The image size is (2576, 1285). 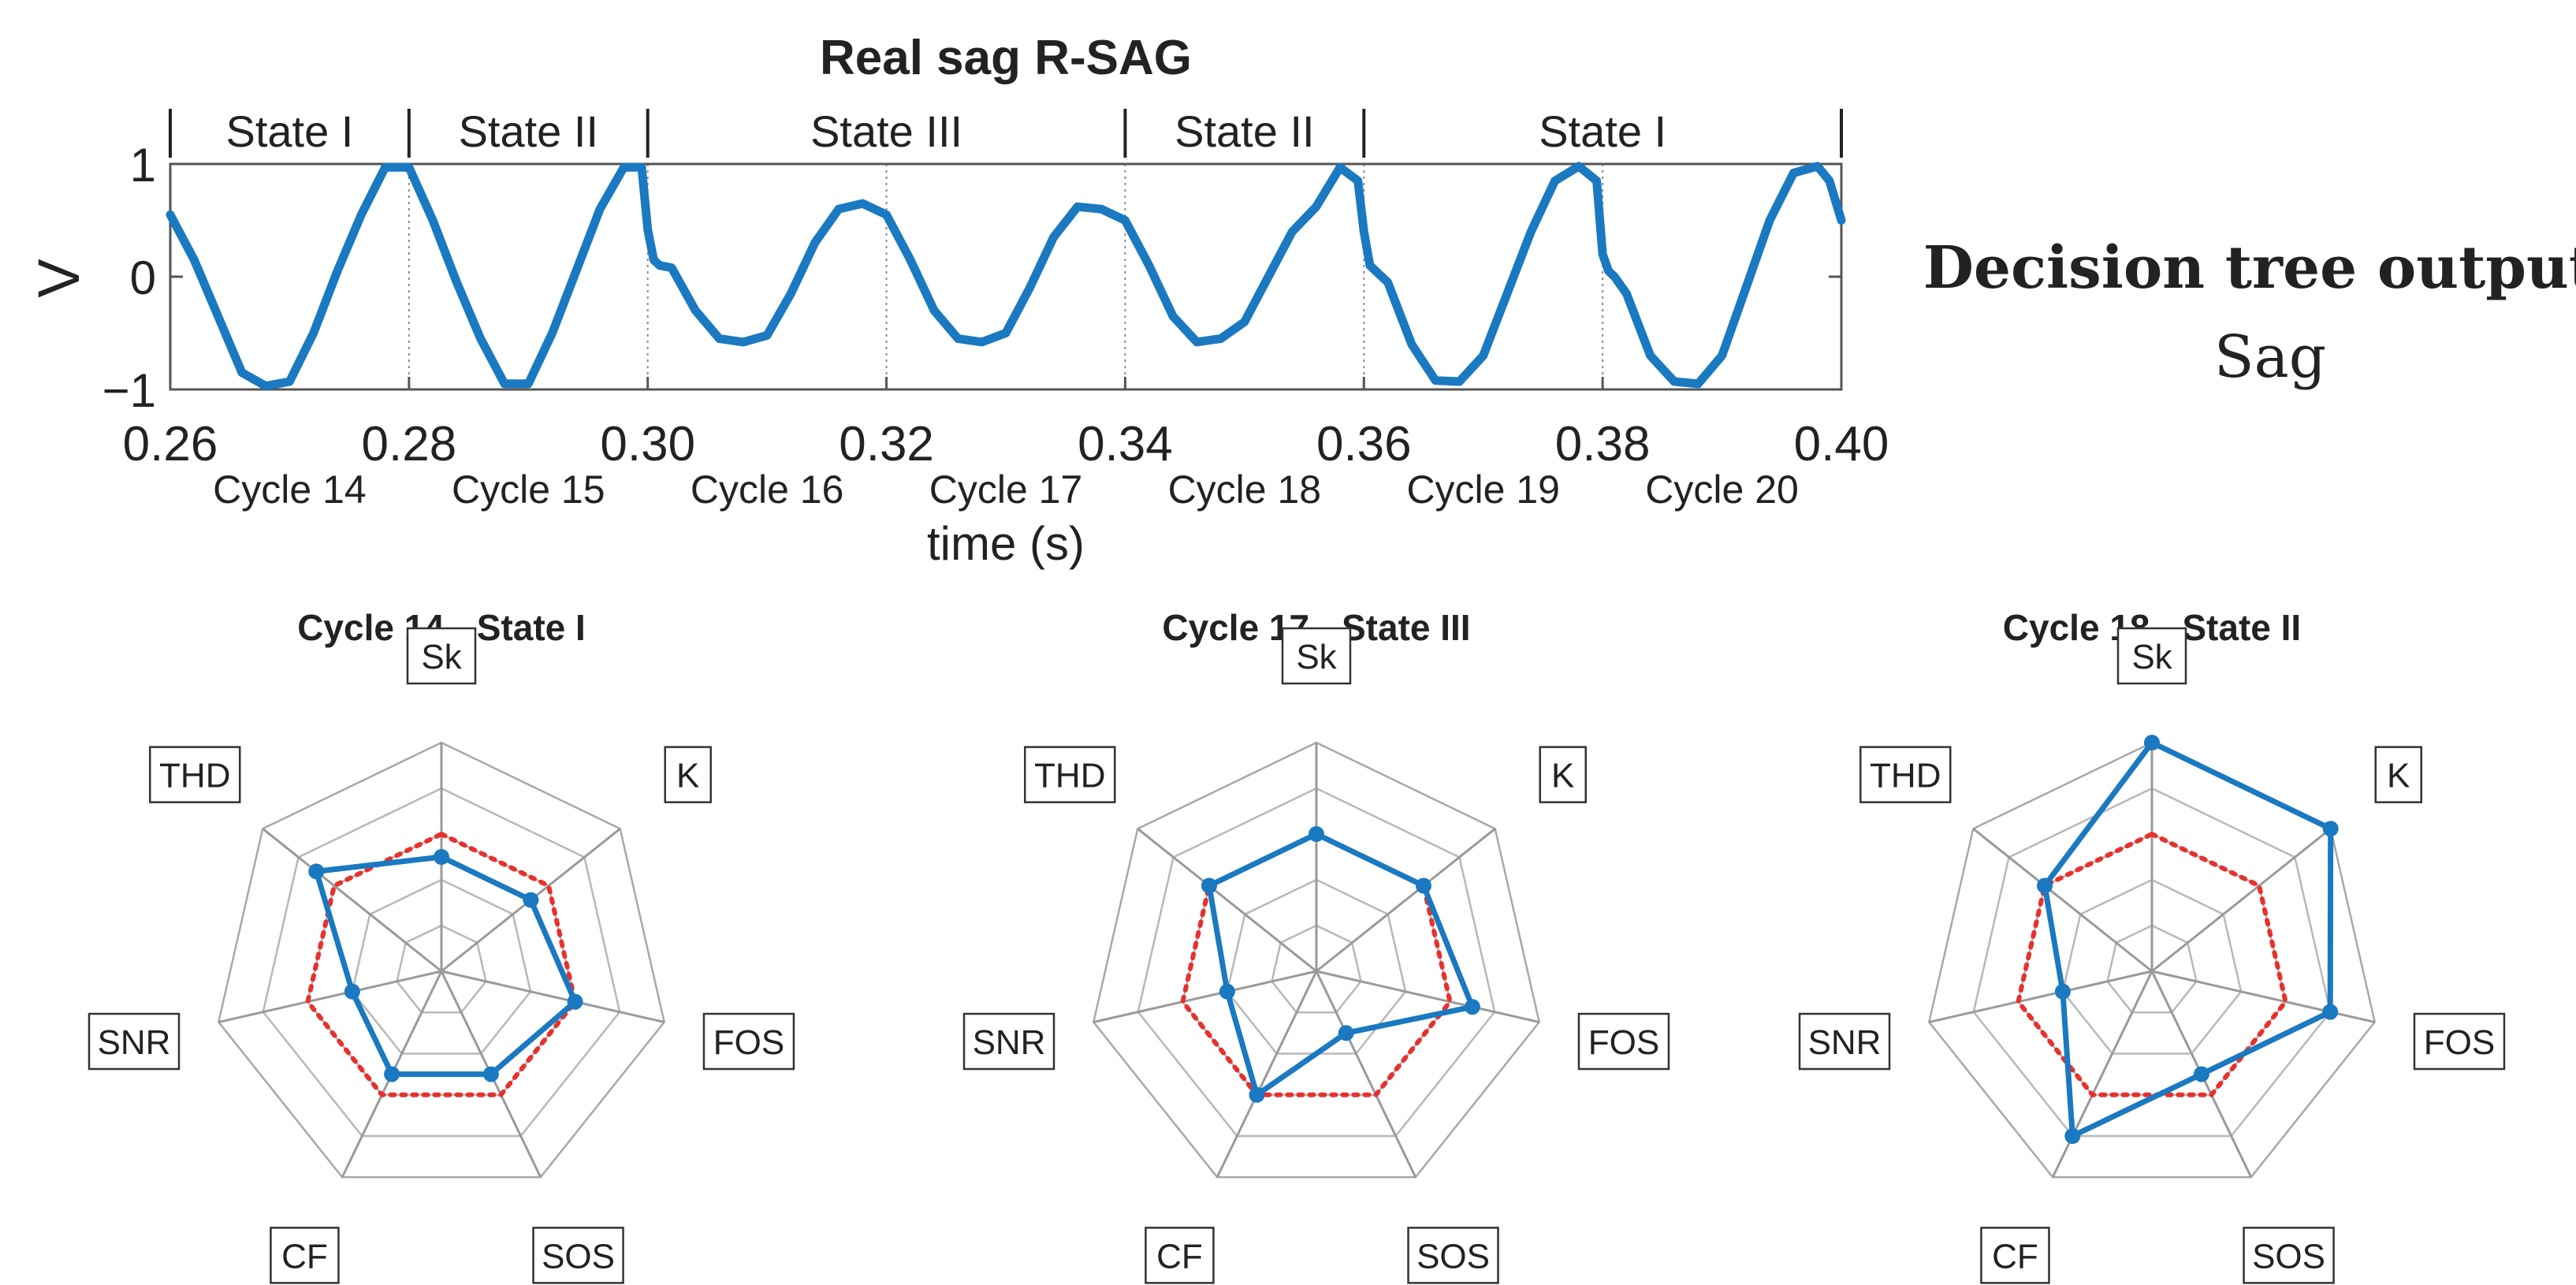 I want to click on x-tick-label: 0.40, so click(x=1841, y=444).